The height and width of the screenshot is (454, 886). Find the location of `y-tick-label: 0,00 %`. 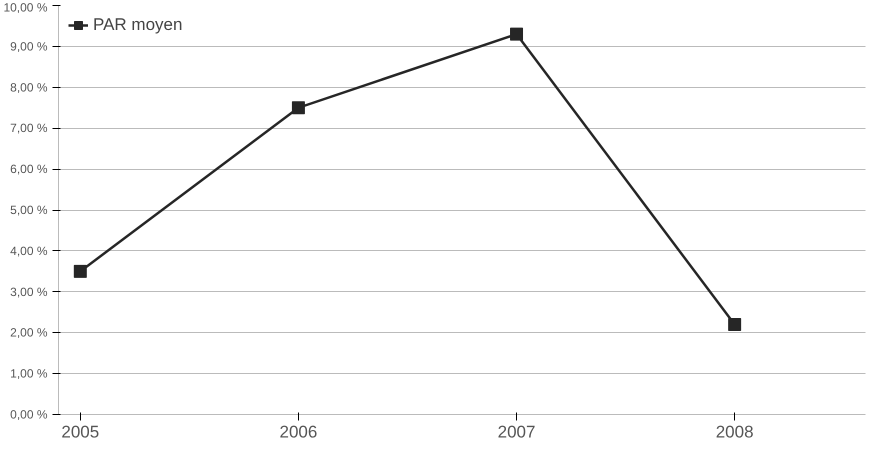

y-tick-label: 0,00 % is located at coordinates (29, 415).